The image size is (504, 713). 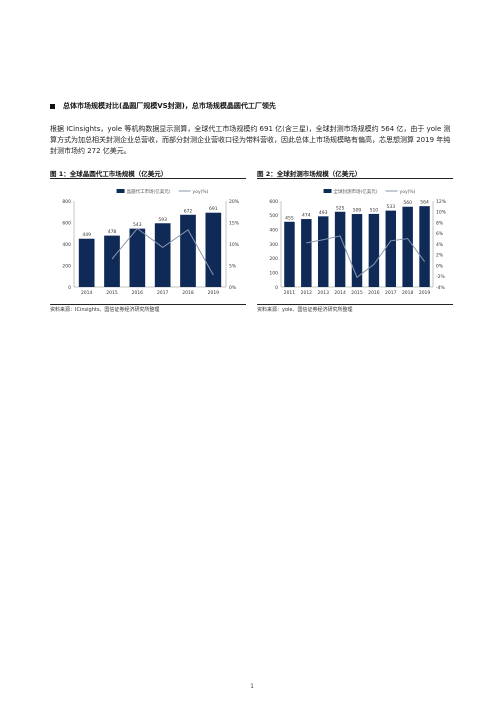 What do you see at coordinates (390, 207) in the screenshot?
I see `bar-value-label: 533` at bounding box center [390, 207].